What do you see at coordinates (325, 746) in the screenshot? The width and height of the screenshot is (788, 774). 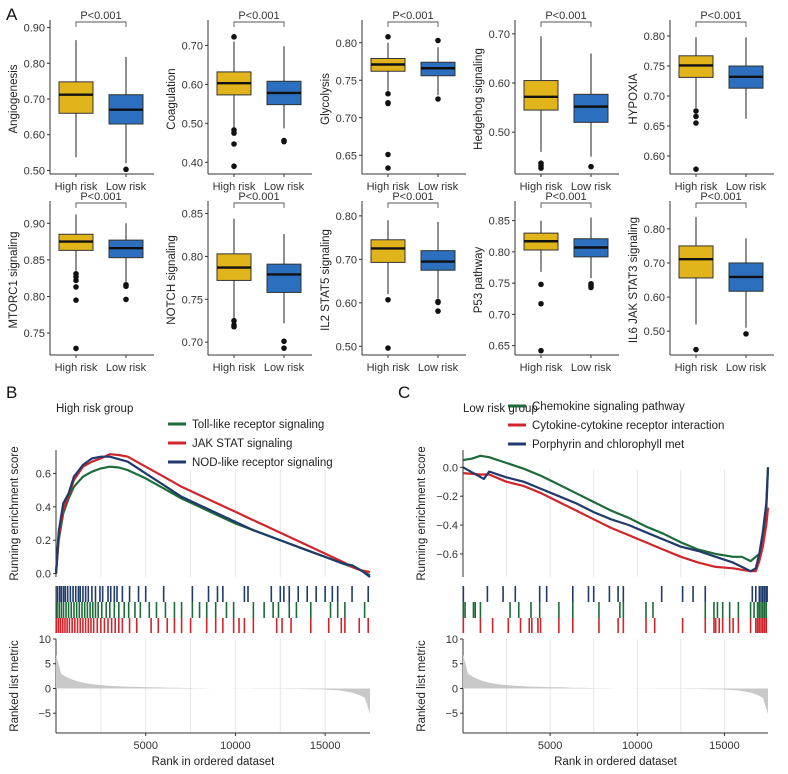 I see `x-tick-label: 15000` at bounding box center [325, 746].